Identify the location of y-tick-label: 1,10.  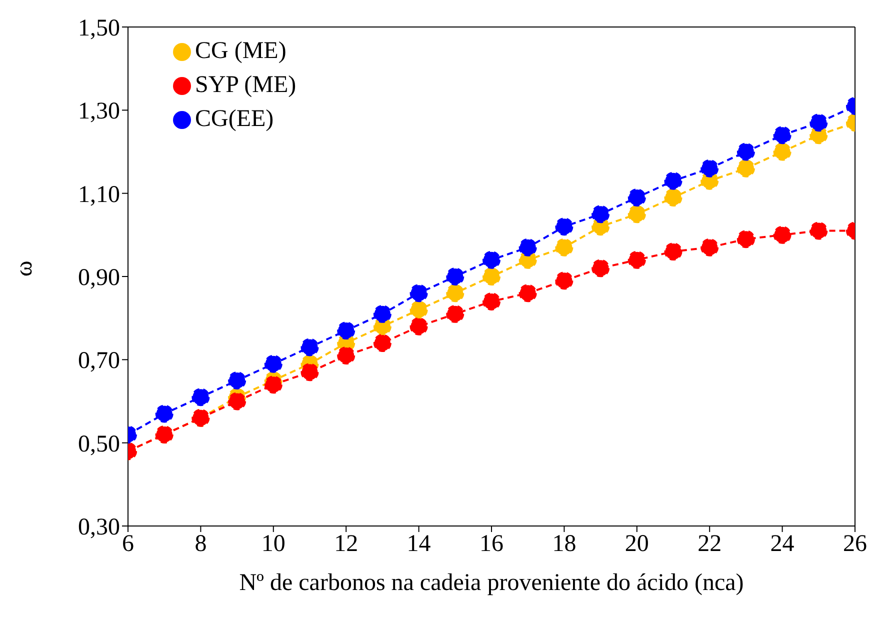
(99, 195).